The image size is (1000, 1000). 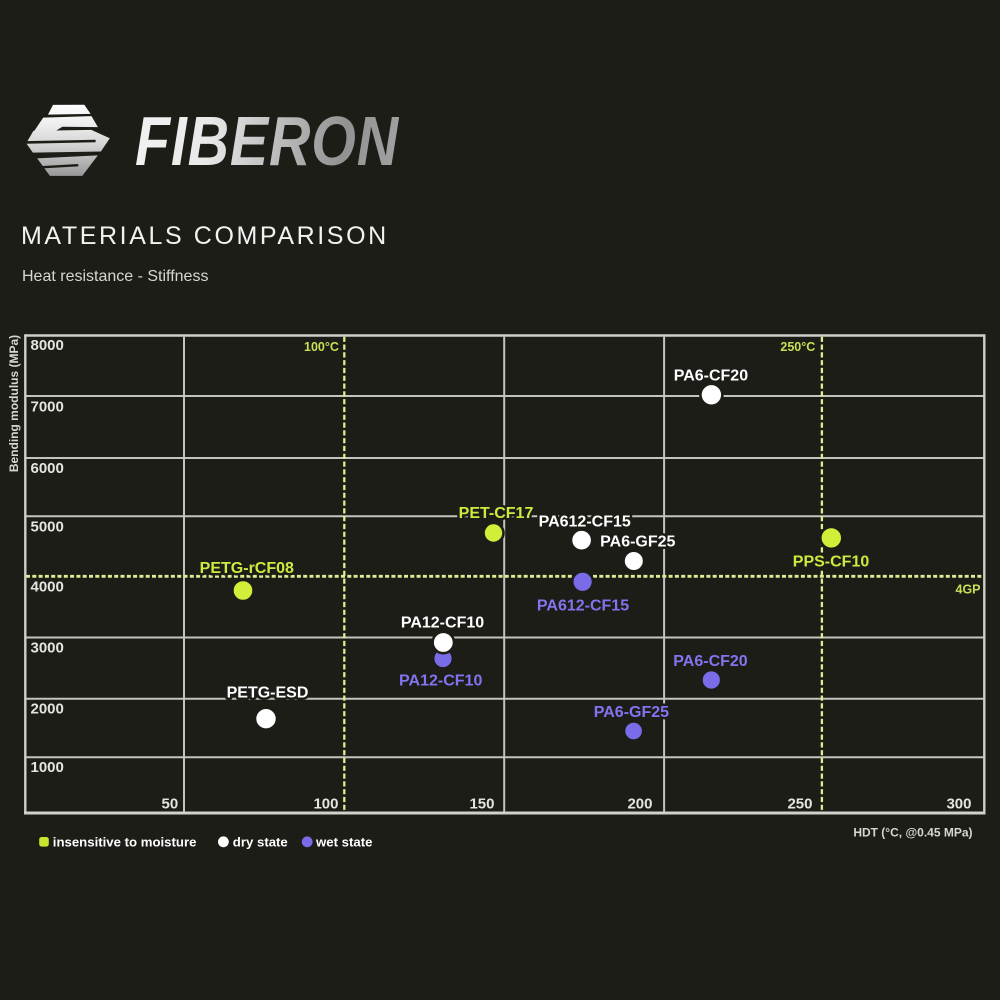 What do you see at coordinates (268, 692) in the screenshot?
I see `svg-text: PETG-ESD` at bounding box center [268, 692].